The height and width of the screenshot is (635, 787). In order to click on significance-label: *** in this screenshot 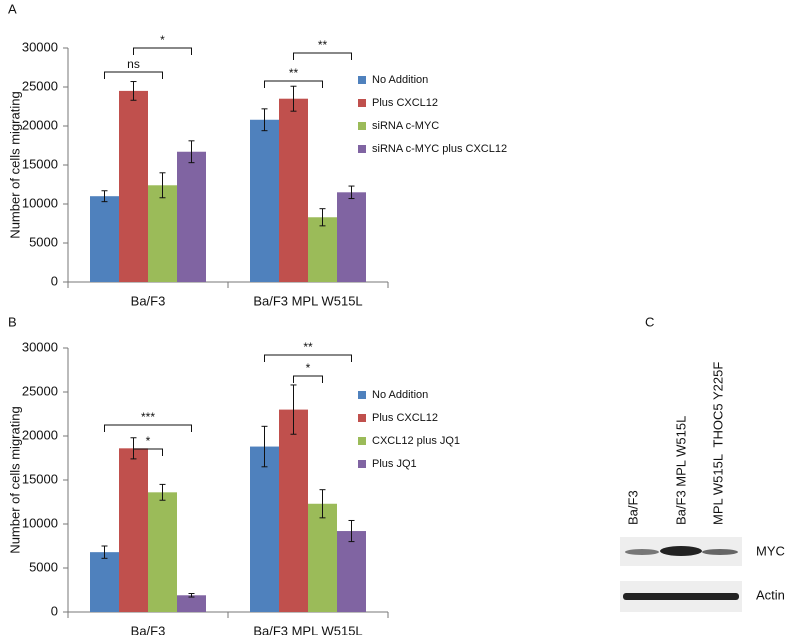, I will do `click(148, 417)`.